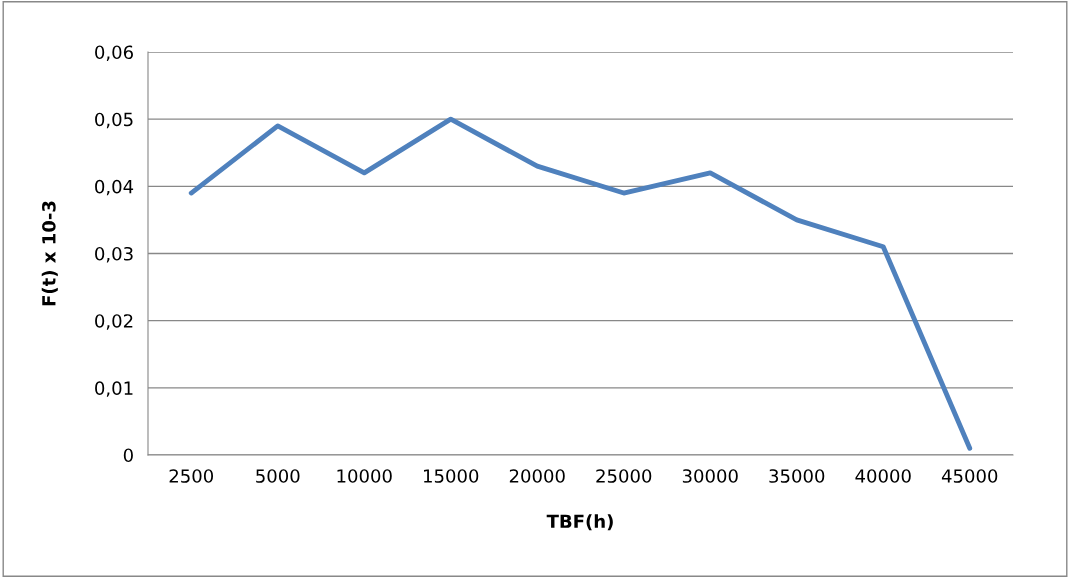 The image size is (1070, 578). Describe the element at coordinates (49, 253) in the screenshot. I see `y-axis-title: F(t) x 10-3` at that location.